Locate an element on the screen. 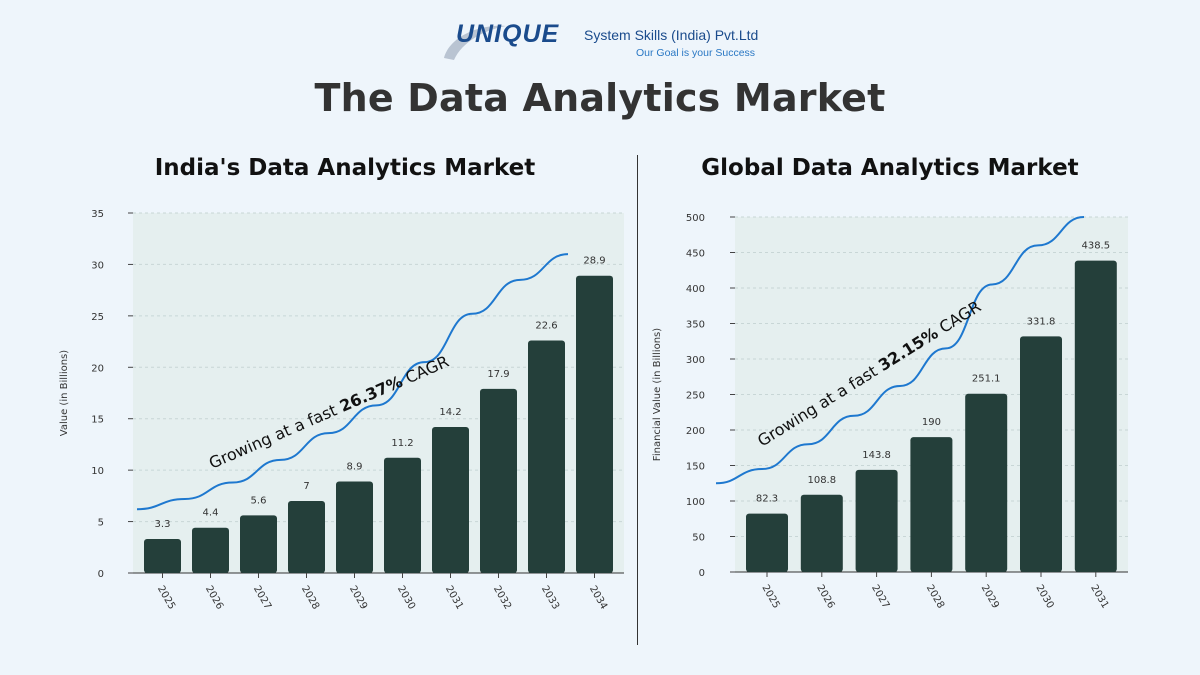 The width and height of the screenshot is (1200, 675). global-x-tick-label: 2026 is located at coordinates (825, 597).